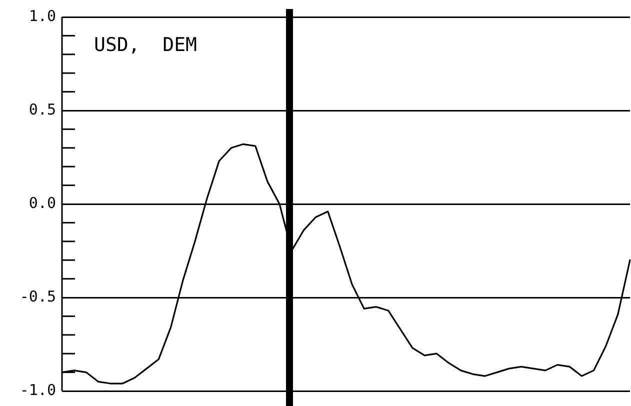  Describe the element at coordinates (38, 296) in the screenshot. I see `y-tick-label: -0.5` at that location.